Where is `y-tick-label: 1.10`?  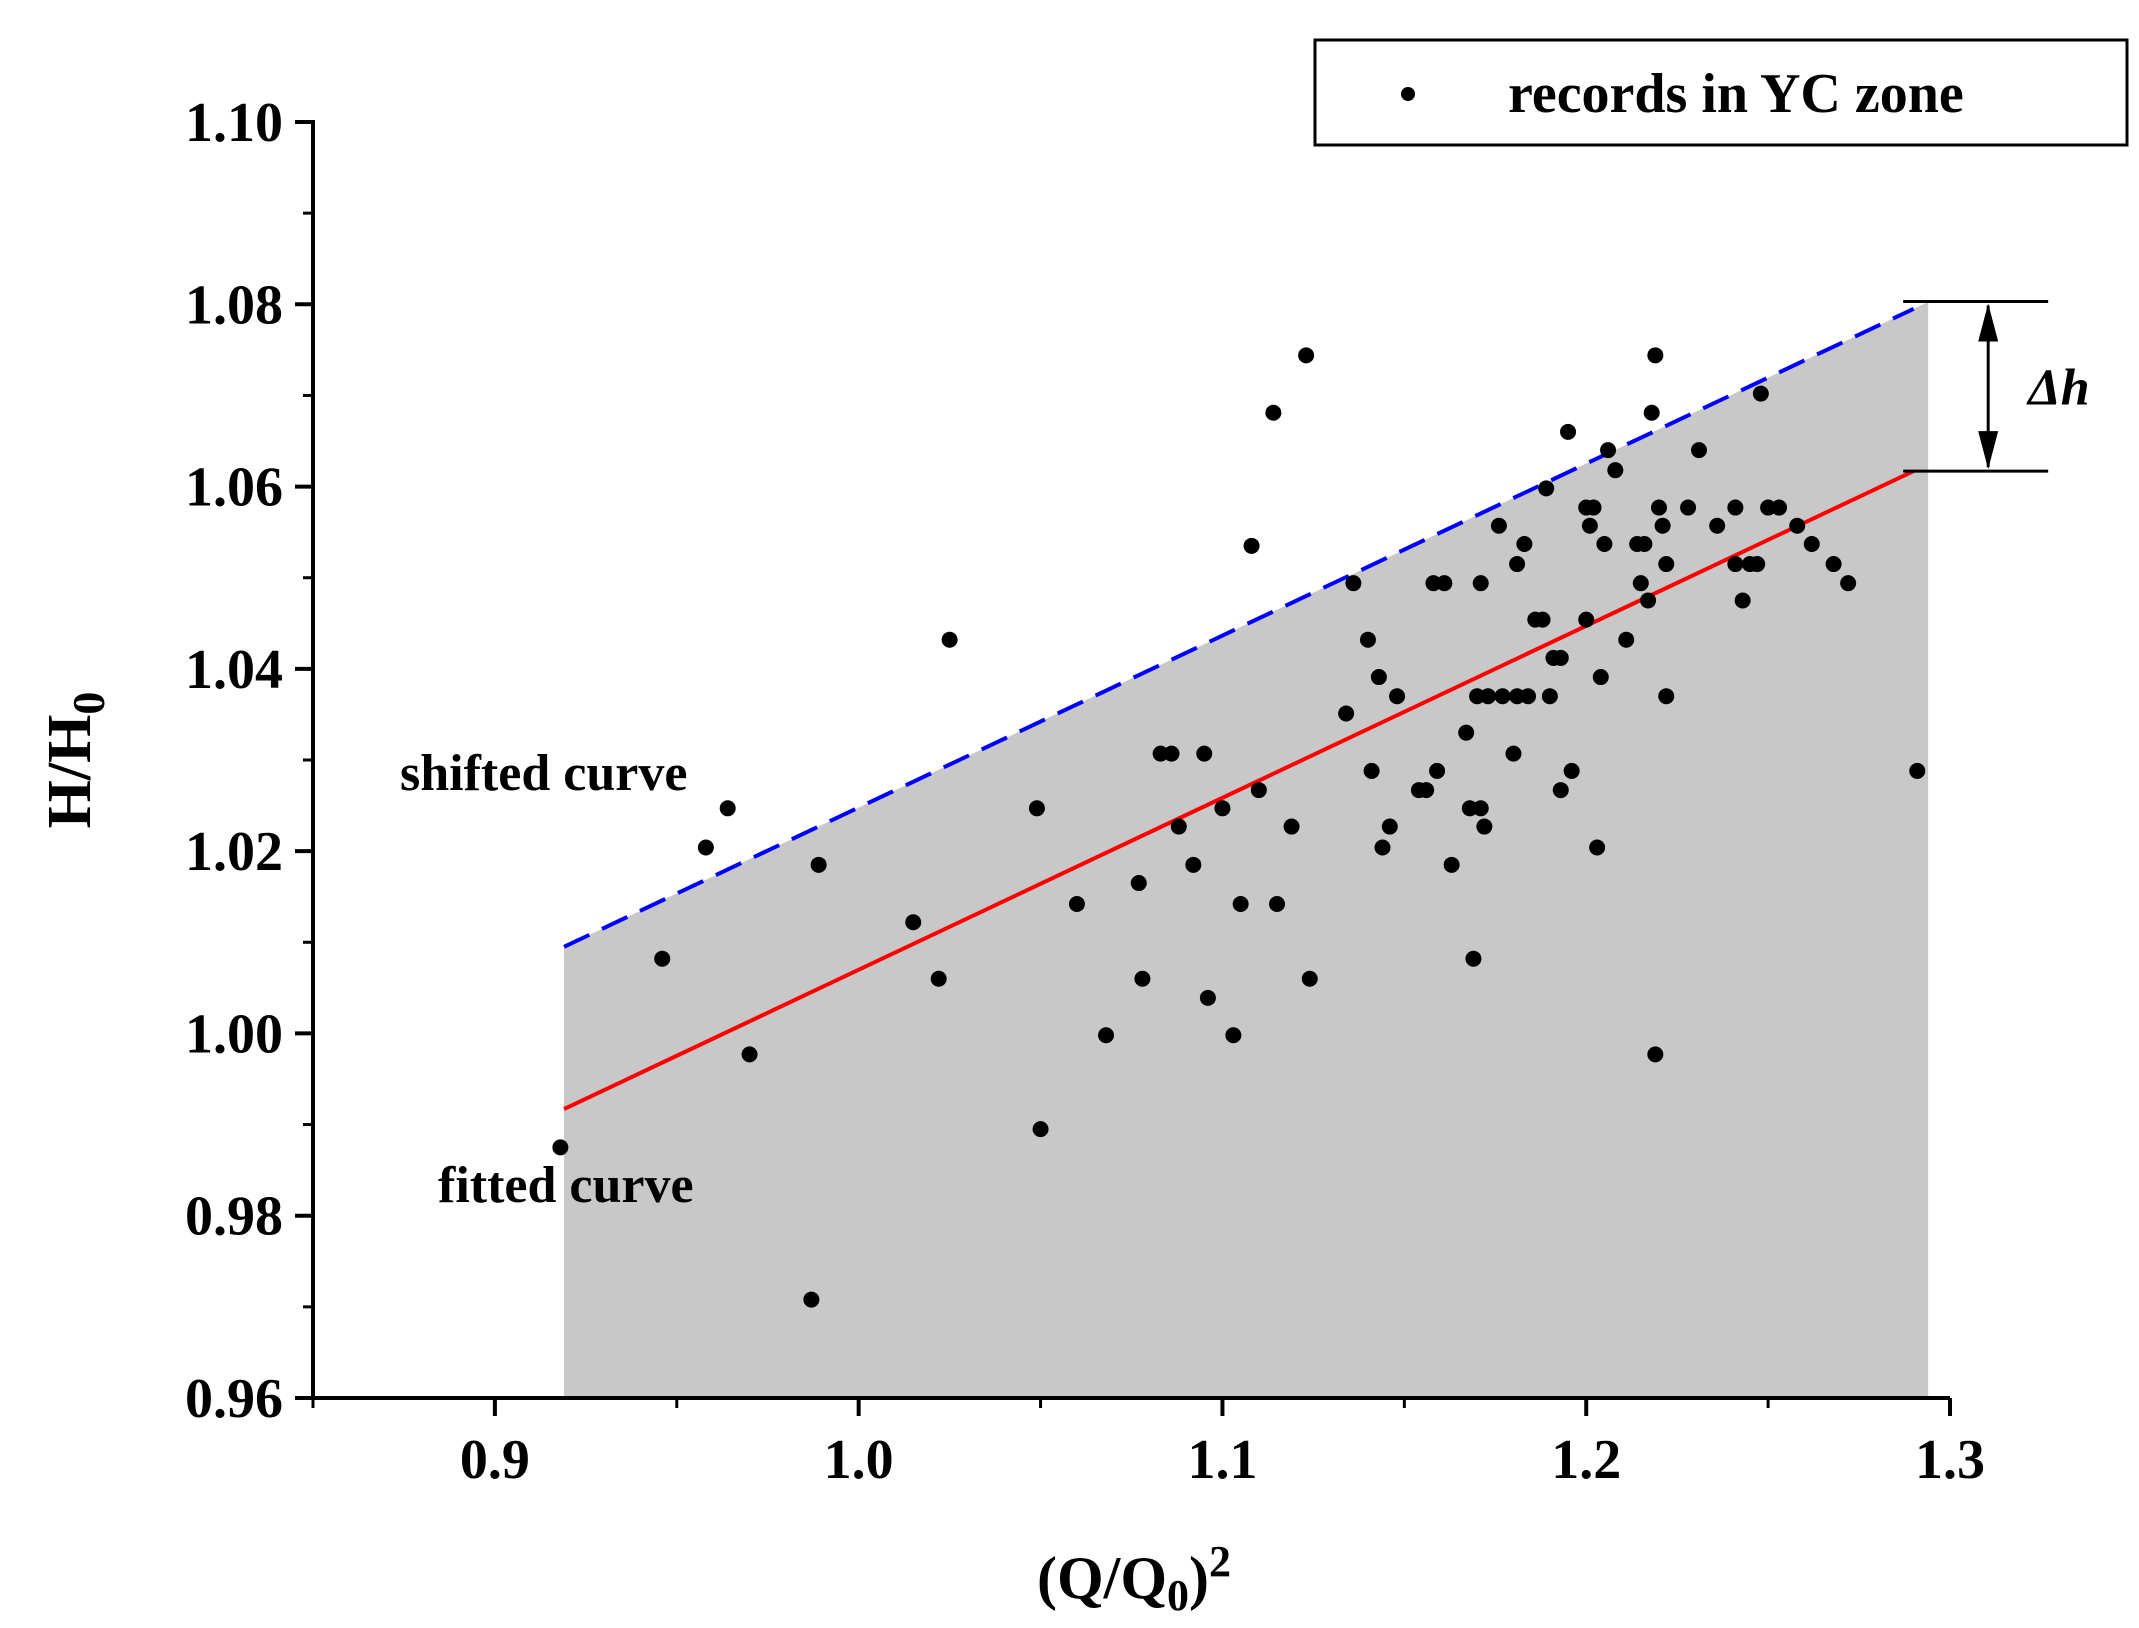 y-tick-label: 1.10 is located at coordinates (234, 123).